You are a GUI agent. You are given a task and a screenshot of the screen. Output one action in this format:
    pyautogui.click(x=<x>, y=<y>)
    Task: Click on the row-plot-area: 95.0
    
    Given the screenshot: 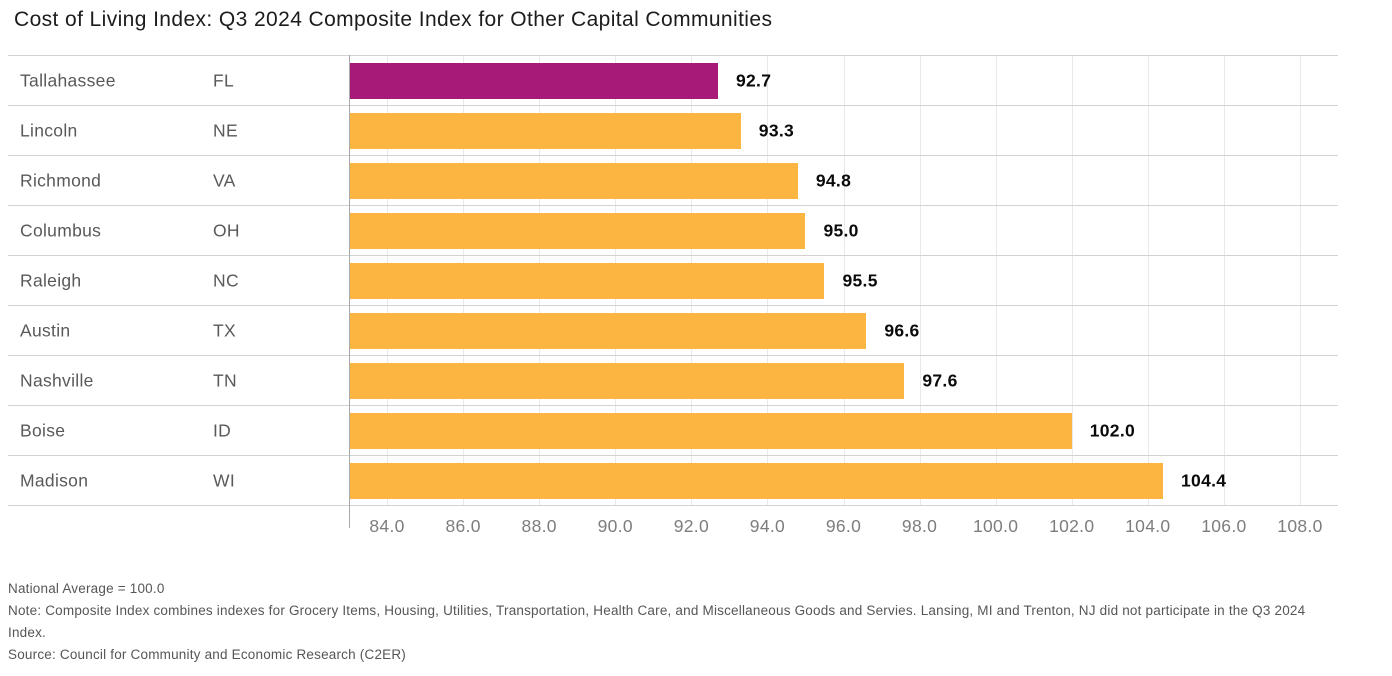 What is the action you would take?
    pyautogui.click(x=843, y=230)
    